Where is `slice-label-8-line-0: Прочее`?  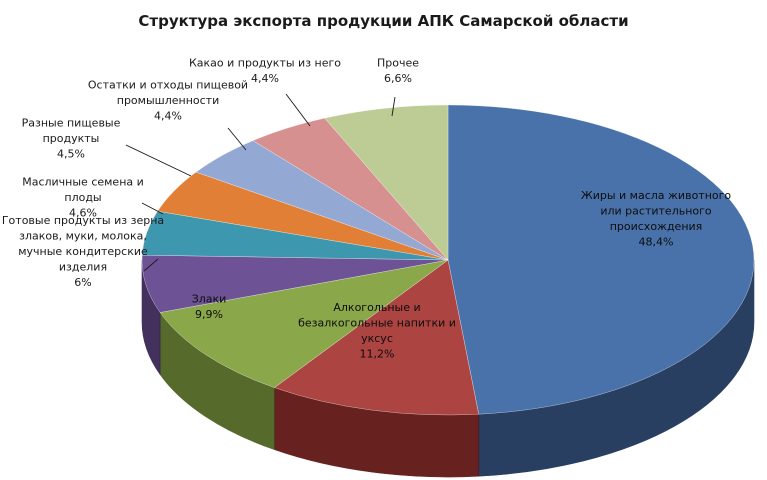 slice-label-8-line-0: Прочее is located at coordinates (398, 62).